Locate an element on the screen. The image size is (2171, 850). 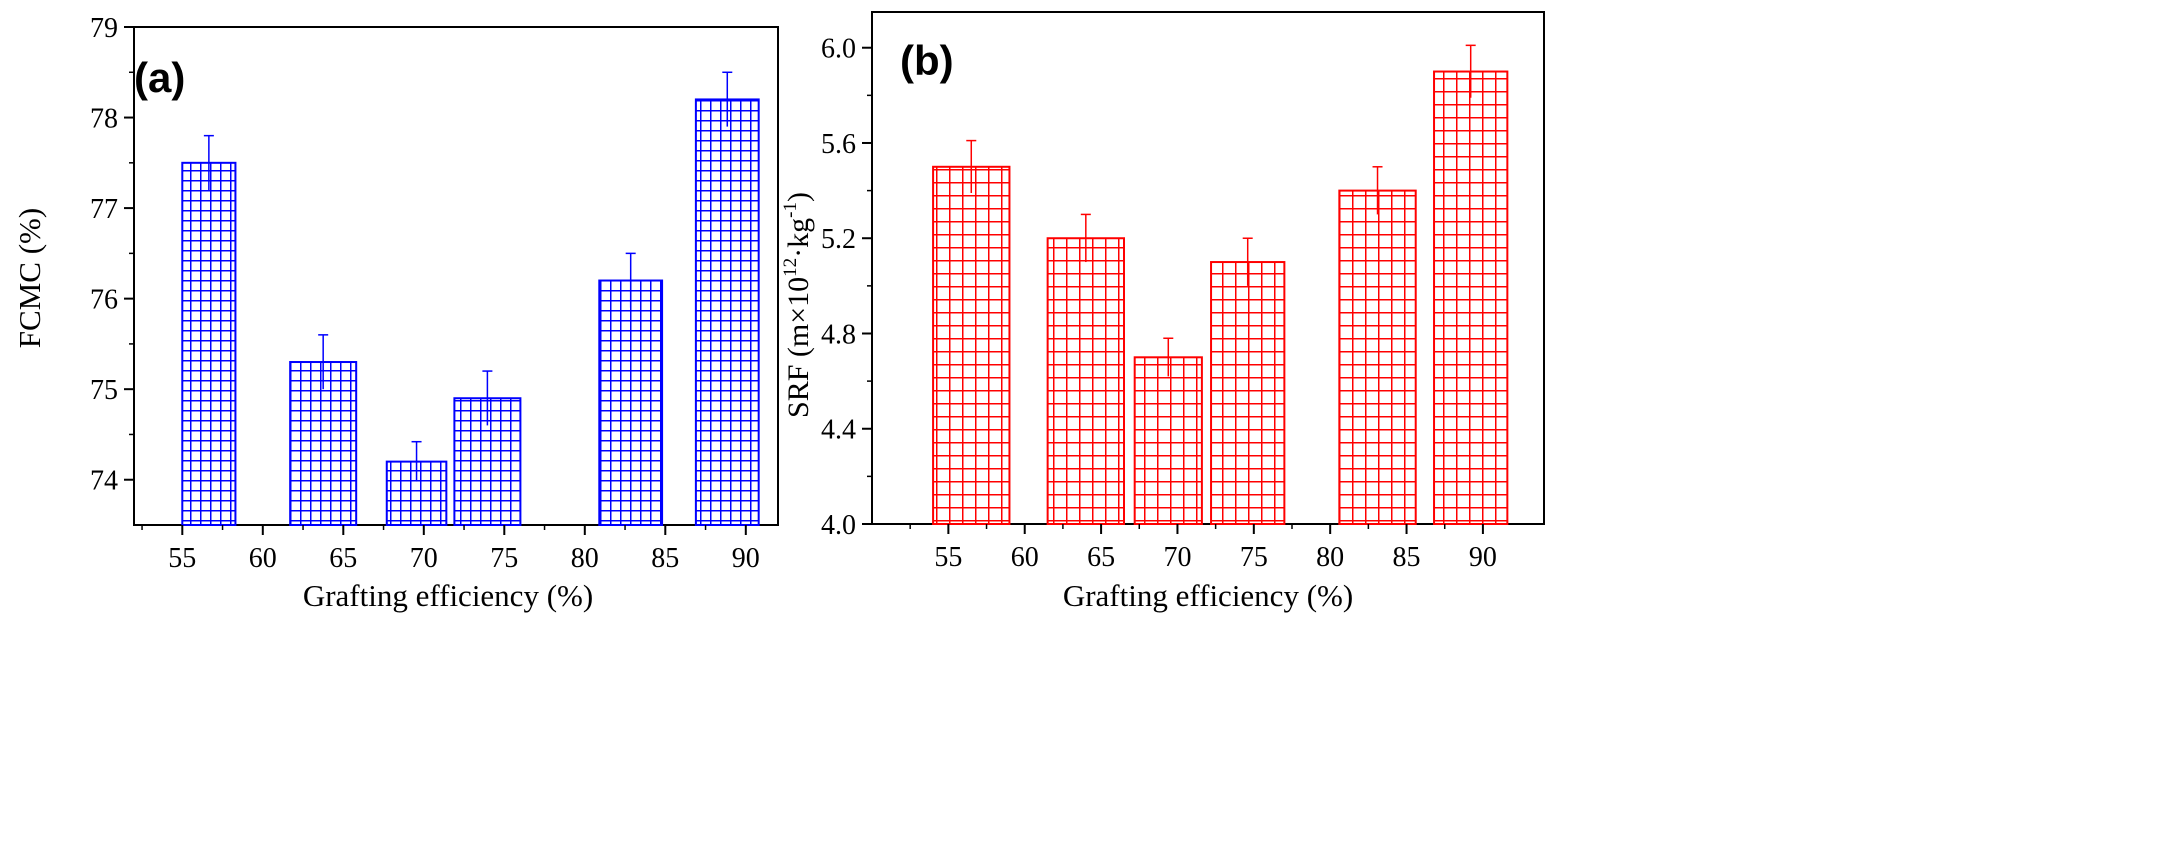
y-tick-label-b-4.8: 4.8 is located at coordinates (838, 334).